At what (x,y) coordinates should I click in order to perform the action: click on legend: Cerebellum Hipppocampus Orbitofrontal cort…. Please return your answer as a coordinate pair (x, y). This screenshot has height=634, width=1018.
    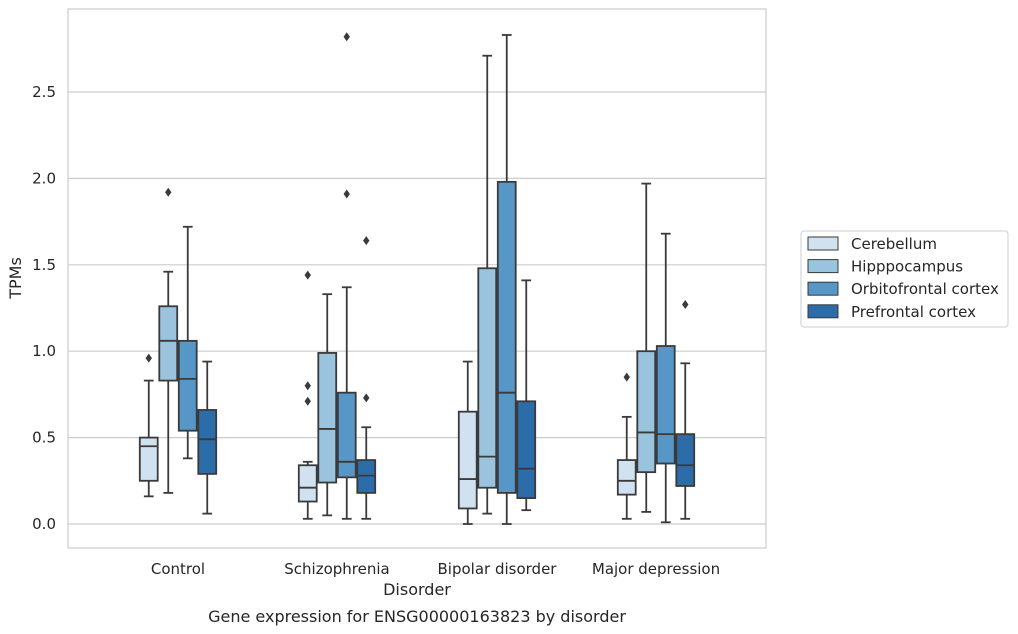
    Looking at the image, I should click on (904, 279).